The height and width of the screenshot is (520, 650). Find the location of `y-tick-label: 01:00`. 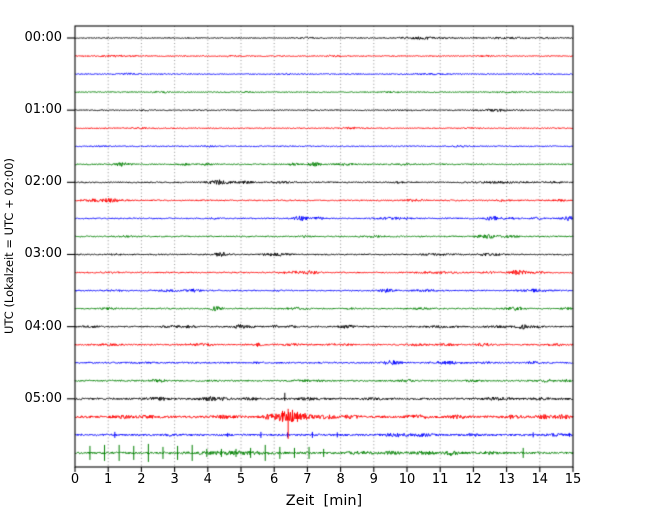

y-tick-label: 01:00 is located at coordinates (43, 110).